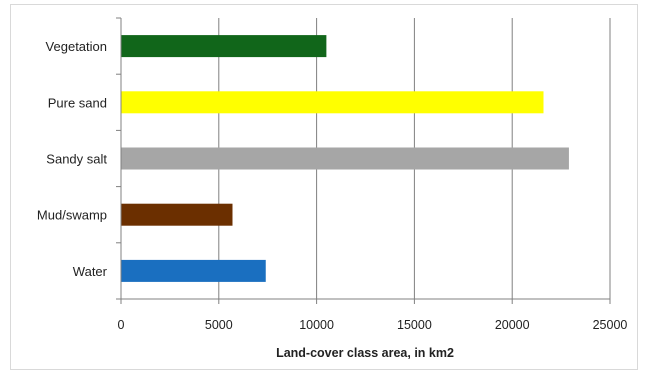  I want to click on category-label: Water, so click(90, 271).